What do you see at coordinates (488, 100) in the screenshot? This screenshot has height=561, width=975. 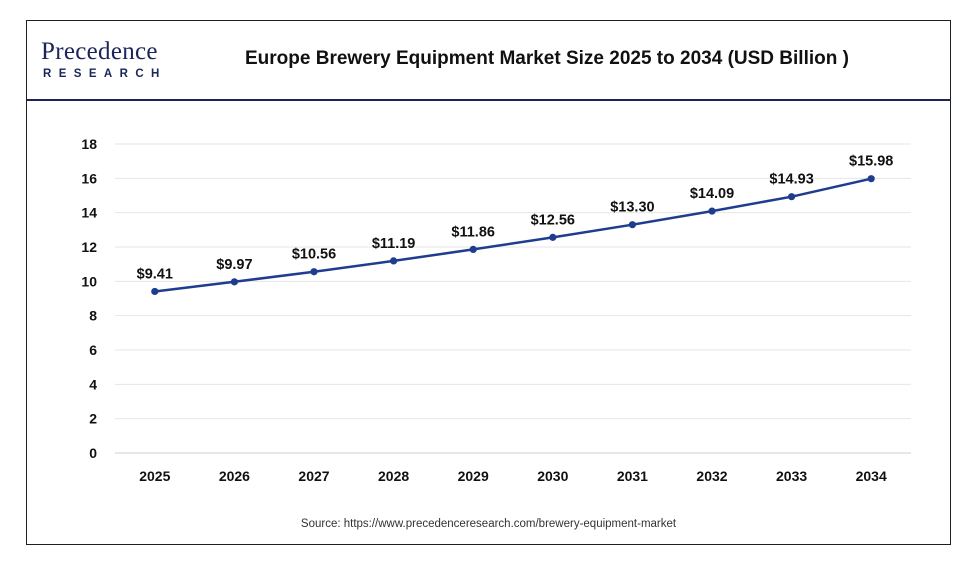 I see `header-divider` at bounding box center [488, 100].